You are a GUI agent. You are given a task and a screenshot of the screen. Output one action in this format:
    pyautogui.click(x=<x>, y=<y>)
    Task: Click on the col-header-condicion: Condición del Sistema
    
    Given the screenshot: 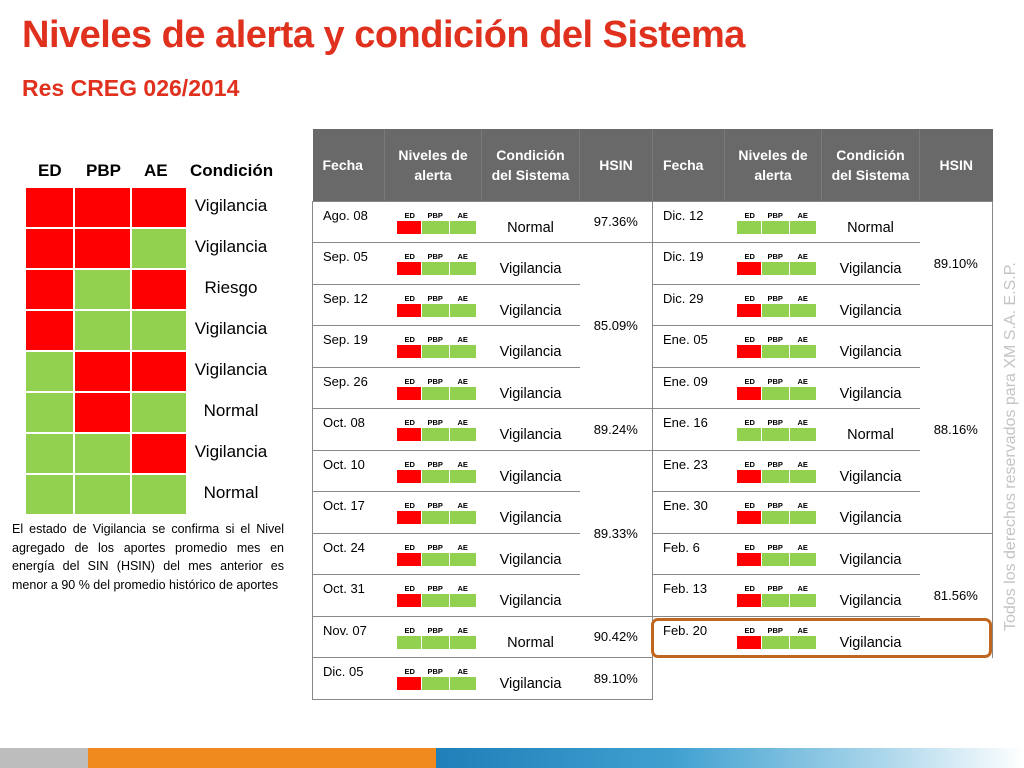 What is the action you would take?
    pyautogui.click(x=530, y=165)
    